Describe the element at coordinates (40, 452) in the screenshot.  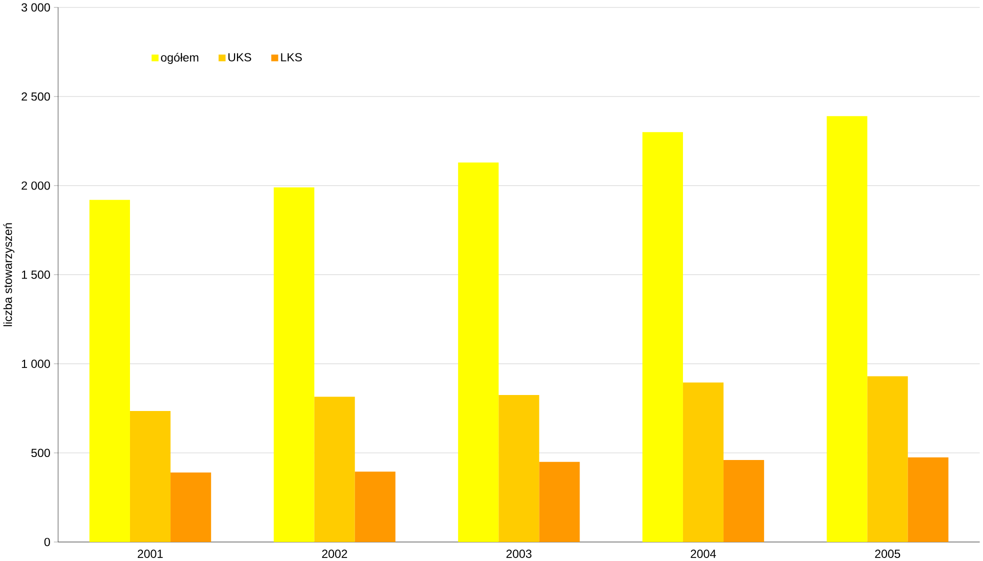
I see `y-tick-label: 500` at that location.